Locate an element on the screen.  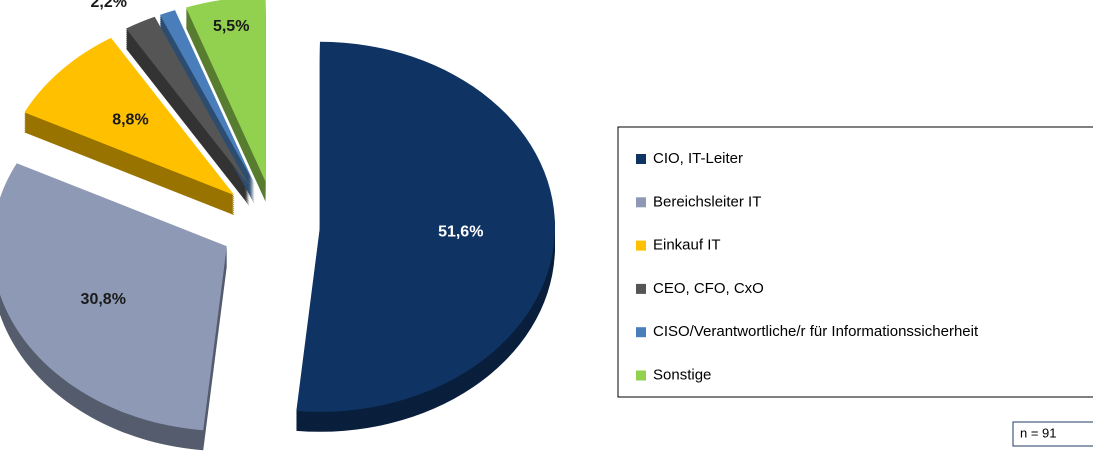
legend-label: CEO, CFO, CxO is located at coordinates (708, 288).